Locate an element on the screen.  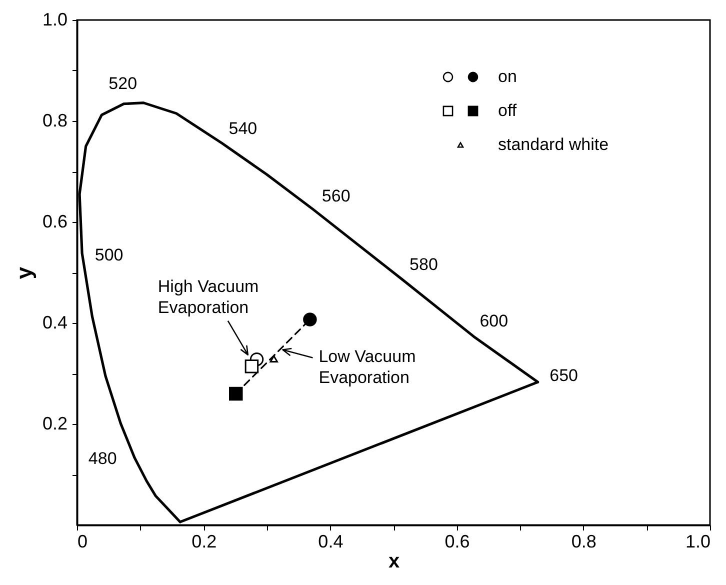
y-tick-label: 0.2 is located at coordinates (55, 424).